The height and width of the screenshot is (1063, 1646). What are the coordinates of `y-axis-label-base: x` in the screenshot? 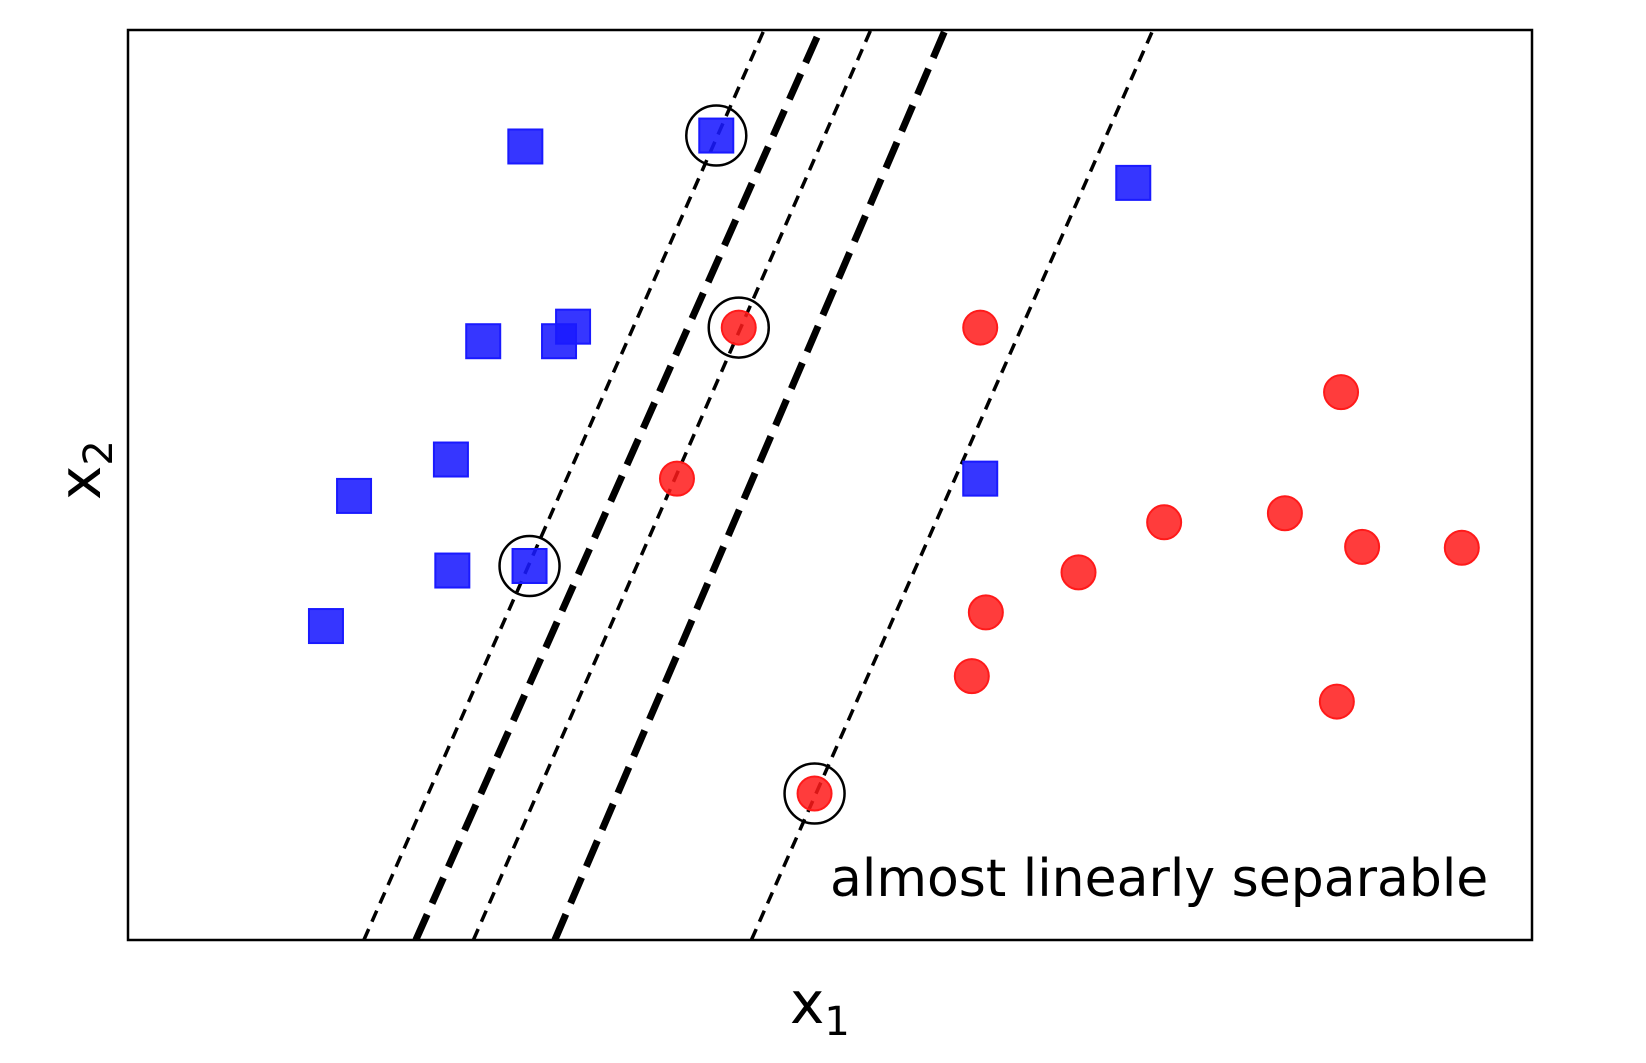 It's located at (80, 483).